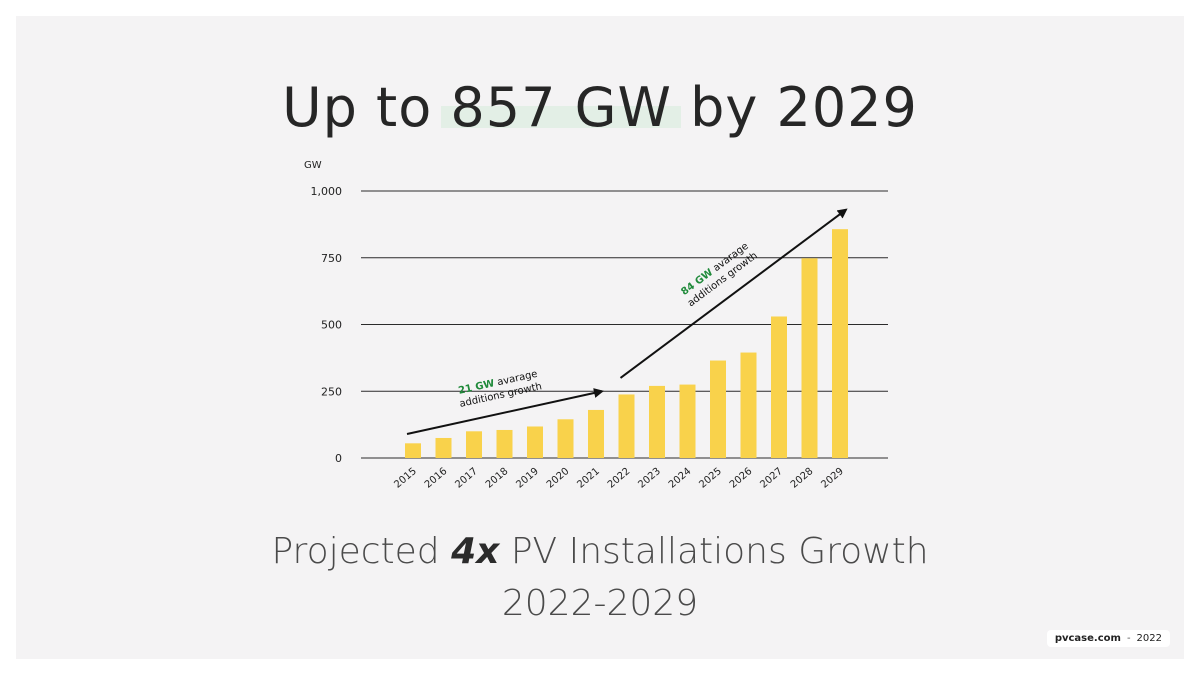 This screenshot has height=675, width=1200. I want to click on caption-post: PV Installations Growth, so click(714, 551).